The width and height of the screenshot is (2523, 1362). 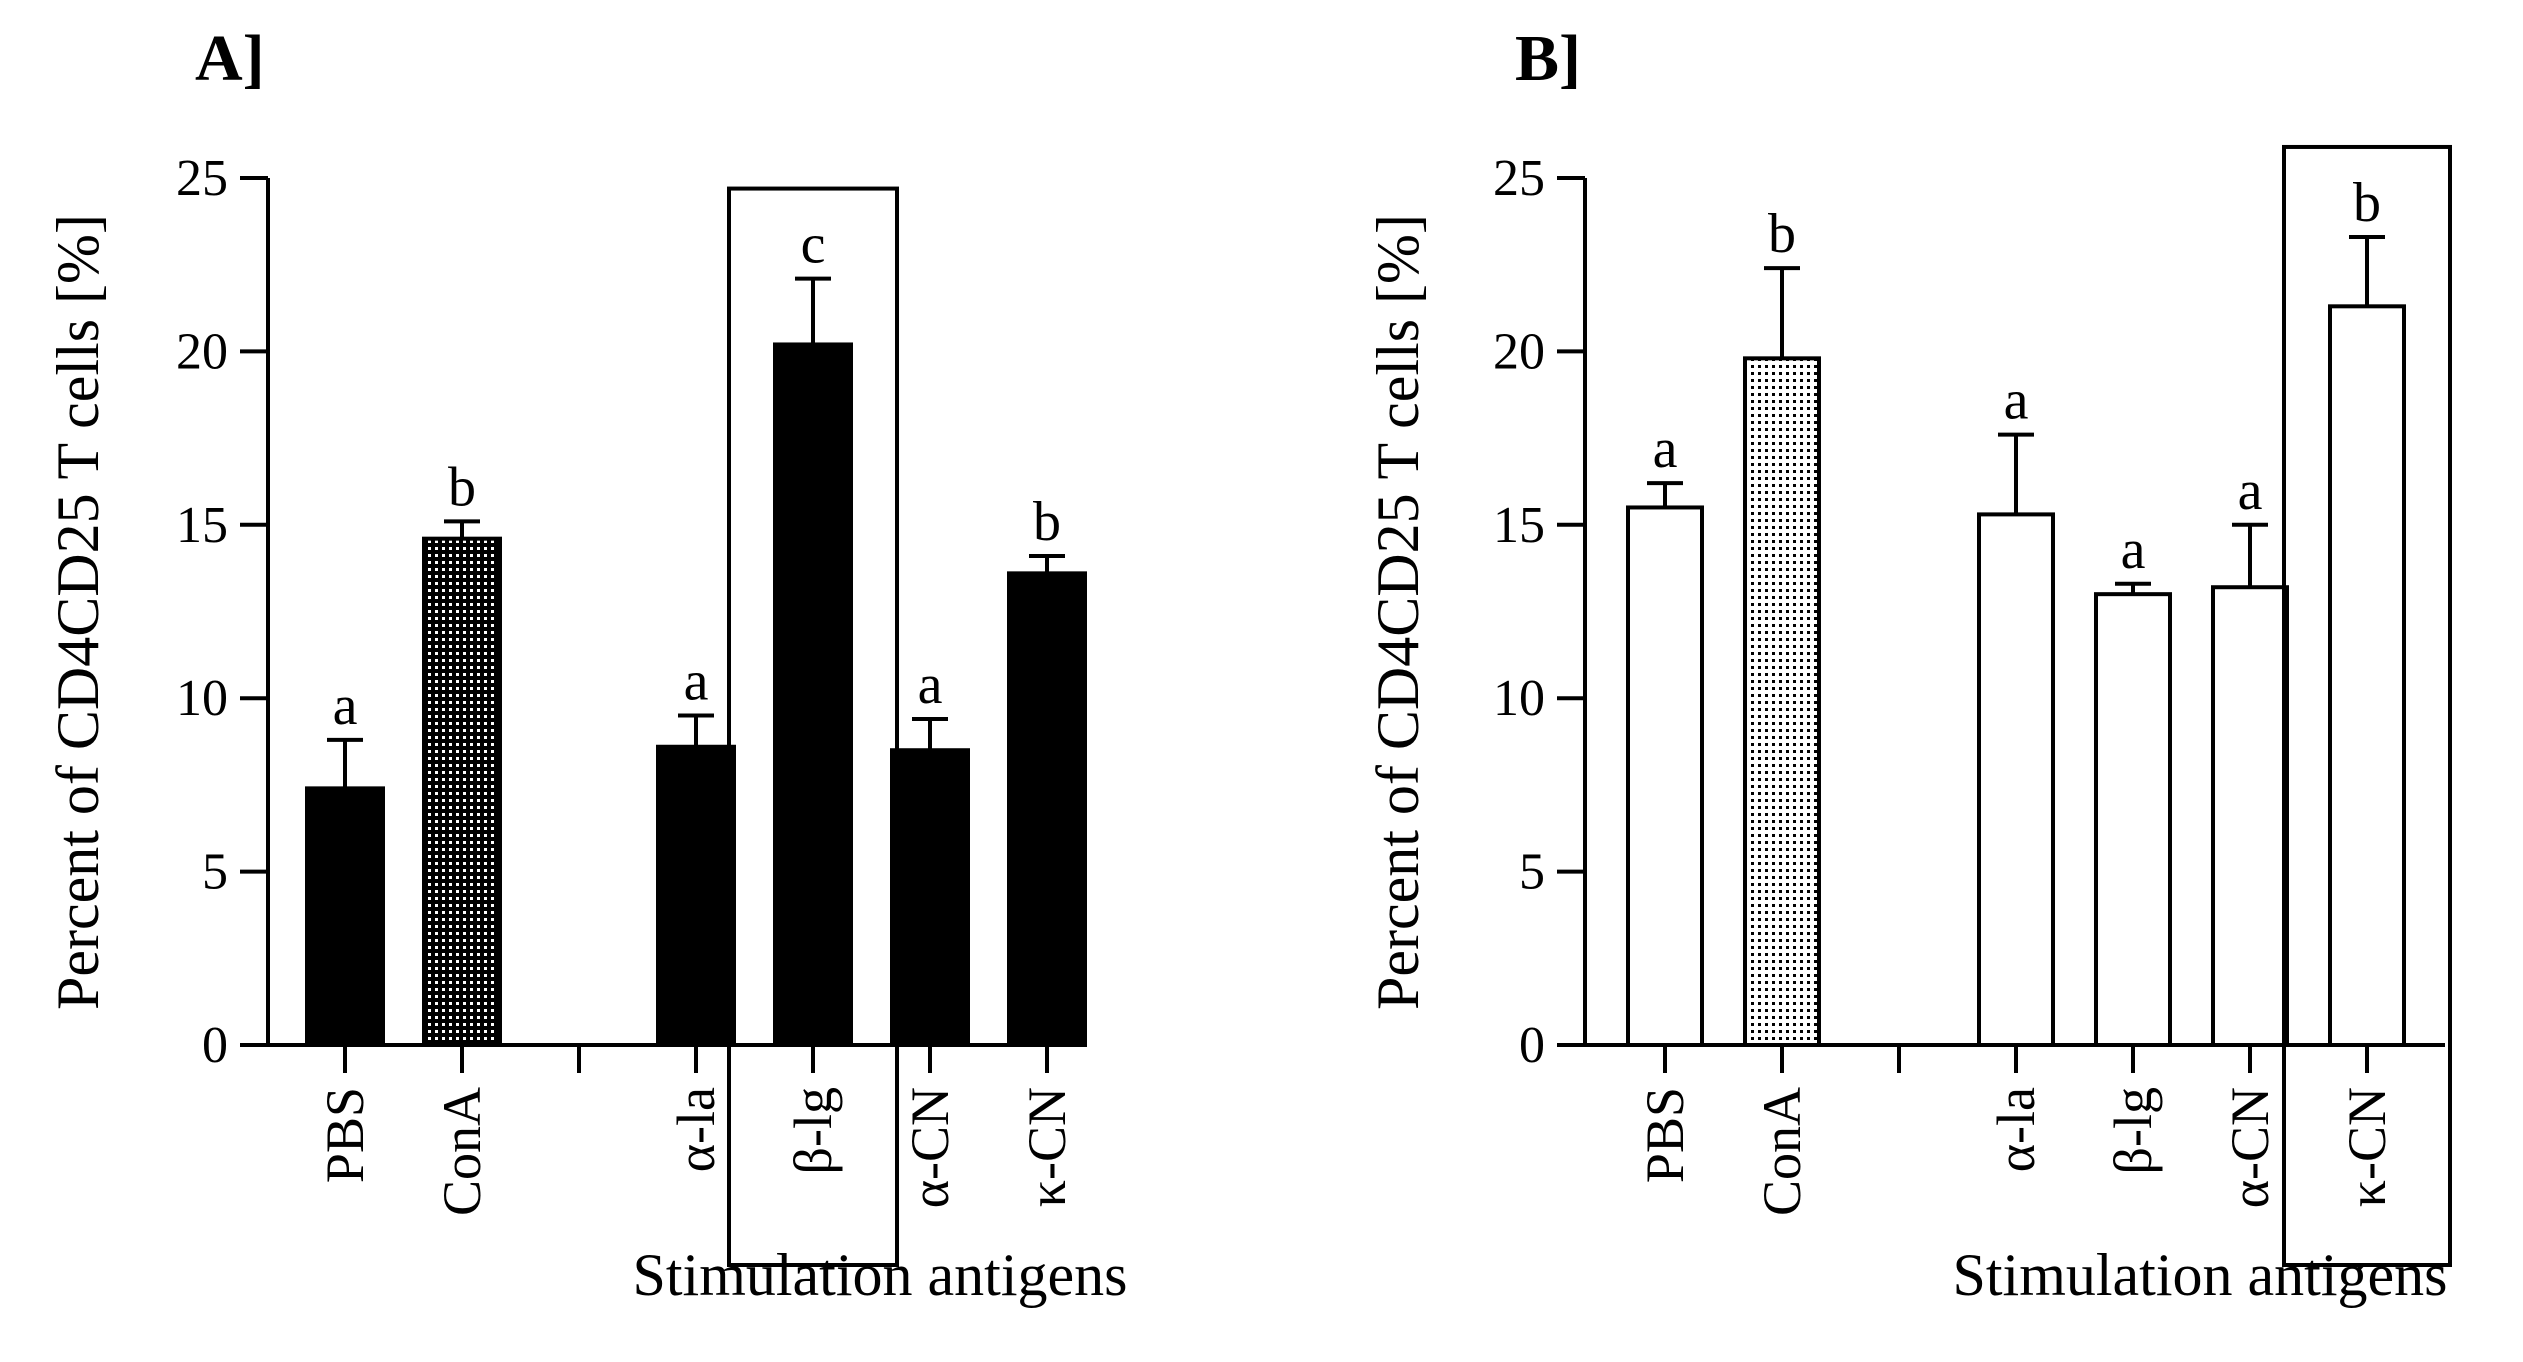 I want to click on significance-beta-lg: c, so click(x=813, y=245).